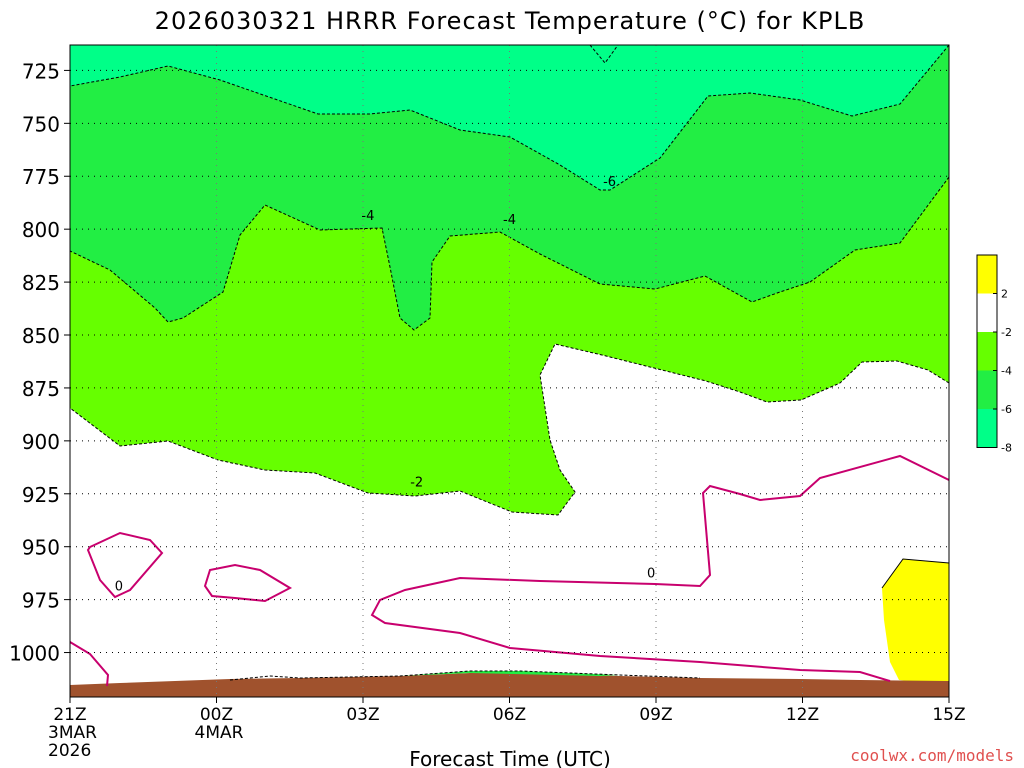 This screenshot has height=768, width=1024. What do you see at coordinates (416, 483) in the screenshot?
I see `contour-label: -2` at bounding box center [416, 483].